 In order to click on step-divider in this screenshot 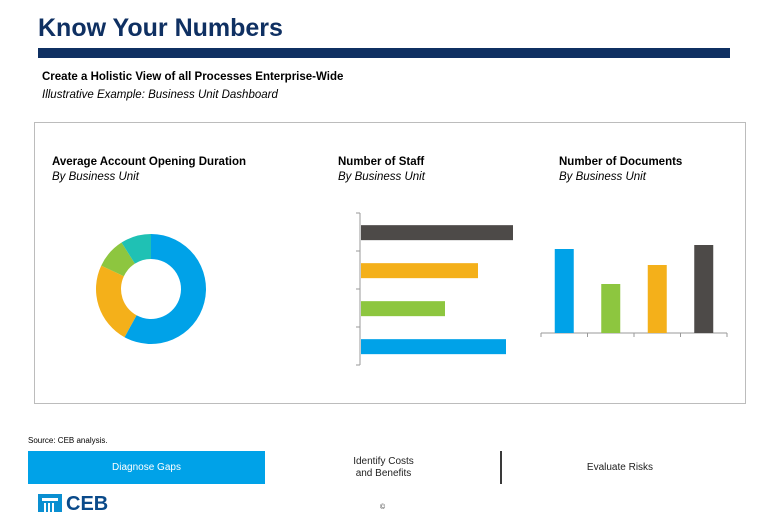, I will do `click(501, 467)`.